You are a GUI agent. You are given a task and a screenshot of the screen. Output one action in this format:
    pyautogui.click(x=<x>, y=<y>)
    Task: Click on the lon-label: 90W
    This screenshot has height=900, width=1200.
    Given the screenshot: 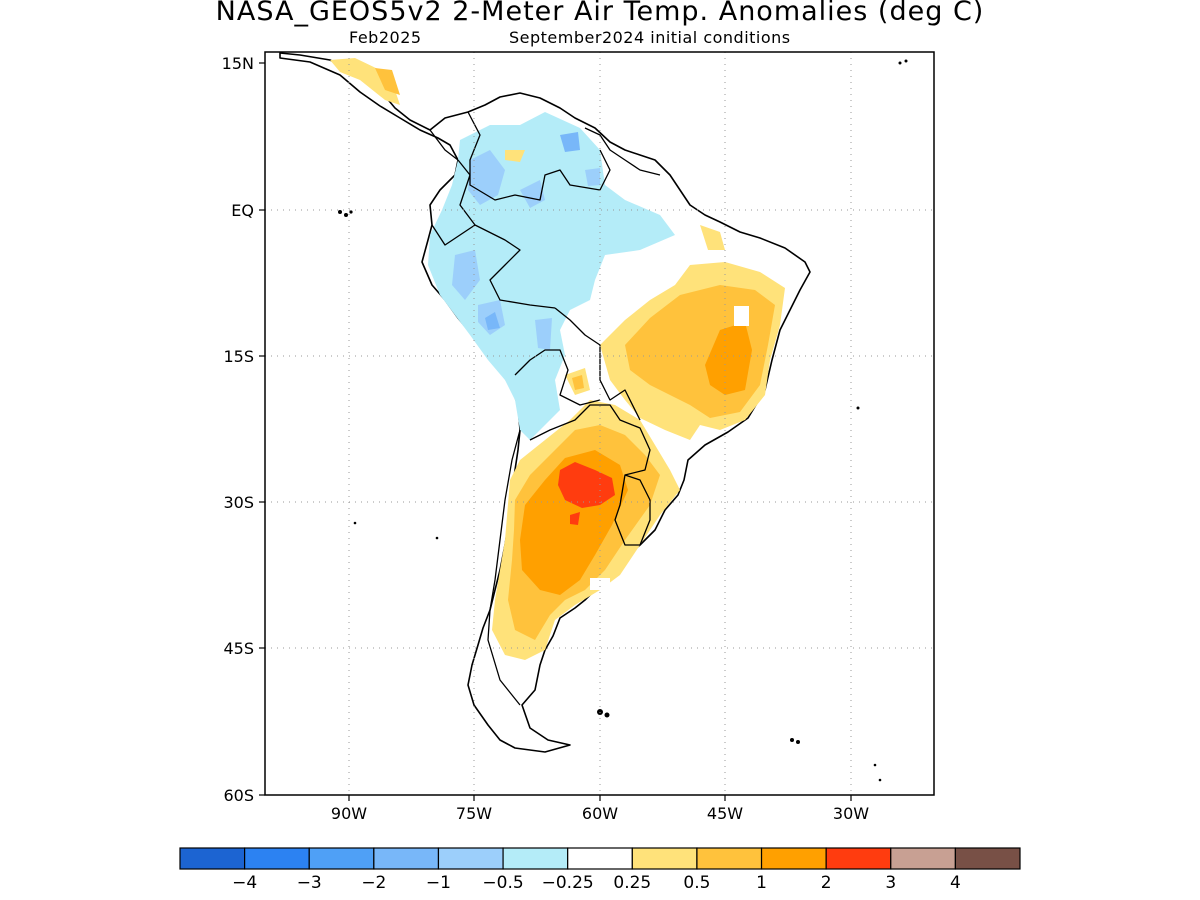 What is the action you would take?
    pyautogui.click(x=349, y=813)
    